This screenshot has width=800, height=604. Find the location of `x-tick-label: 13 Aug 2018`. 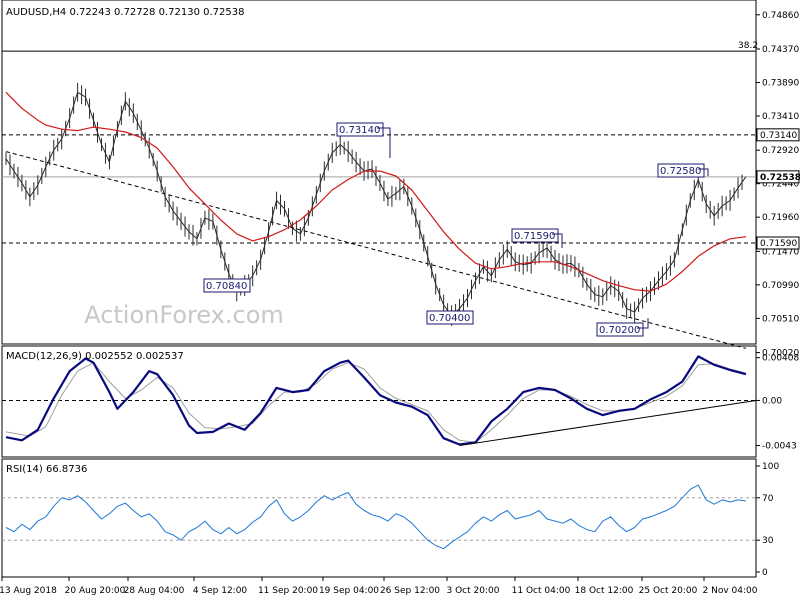

x-tick-label: 13 Aug 2018 is located at coordinates (28, 591).